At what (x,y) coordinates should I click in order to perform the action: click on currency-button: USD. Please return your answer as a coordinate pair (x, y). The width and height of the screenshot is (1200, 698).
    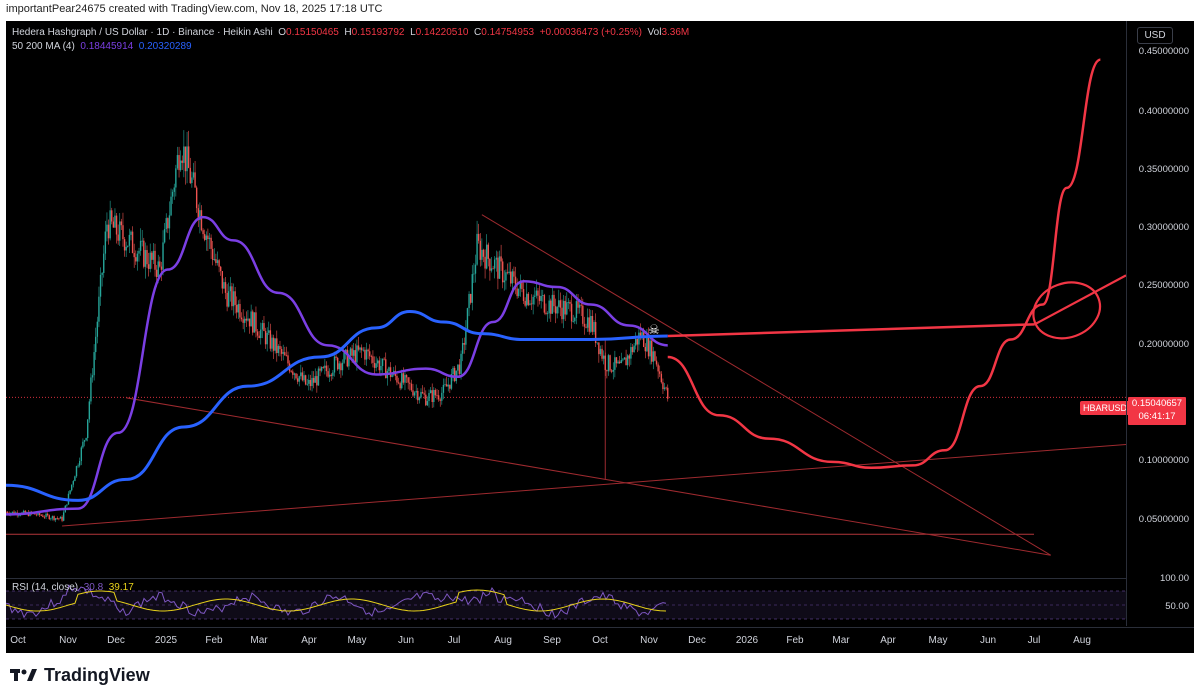
    Looking at the image, I should click on (1155, 35).